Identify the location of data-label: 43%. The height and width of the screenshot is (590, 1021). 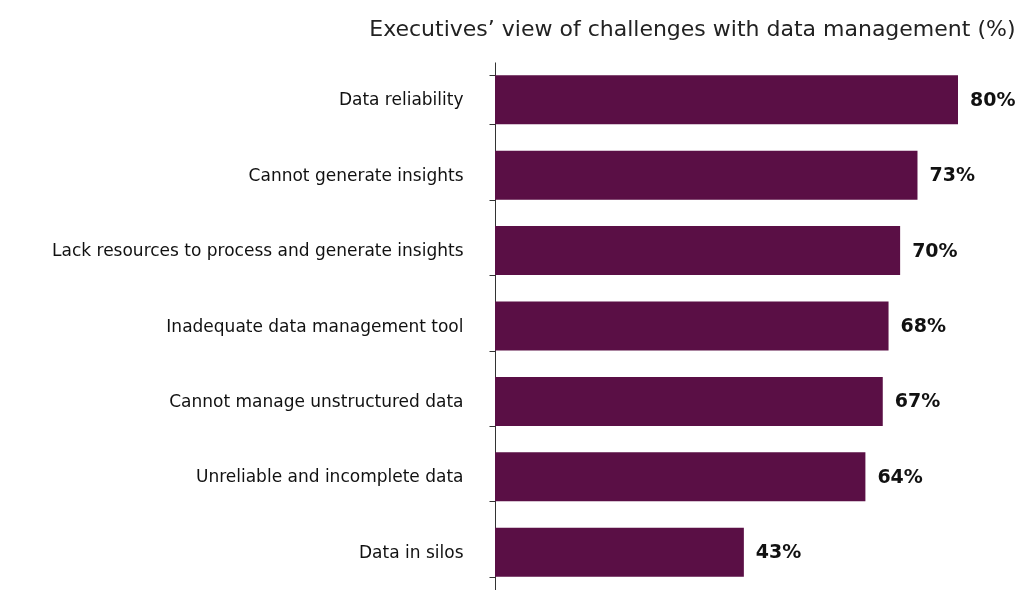
(778, 551).